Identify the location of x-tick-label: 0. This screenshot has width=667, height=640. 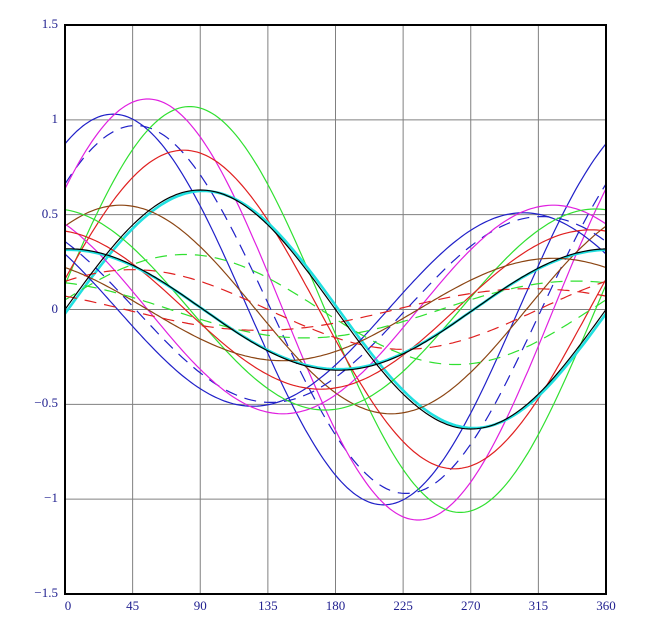
(68, 605).